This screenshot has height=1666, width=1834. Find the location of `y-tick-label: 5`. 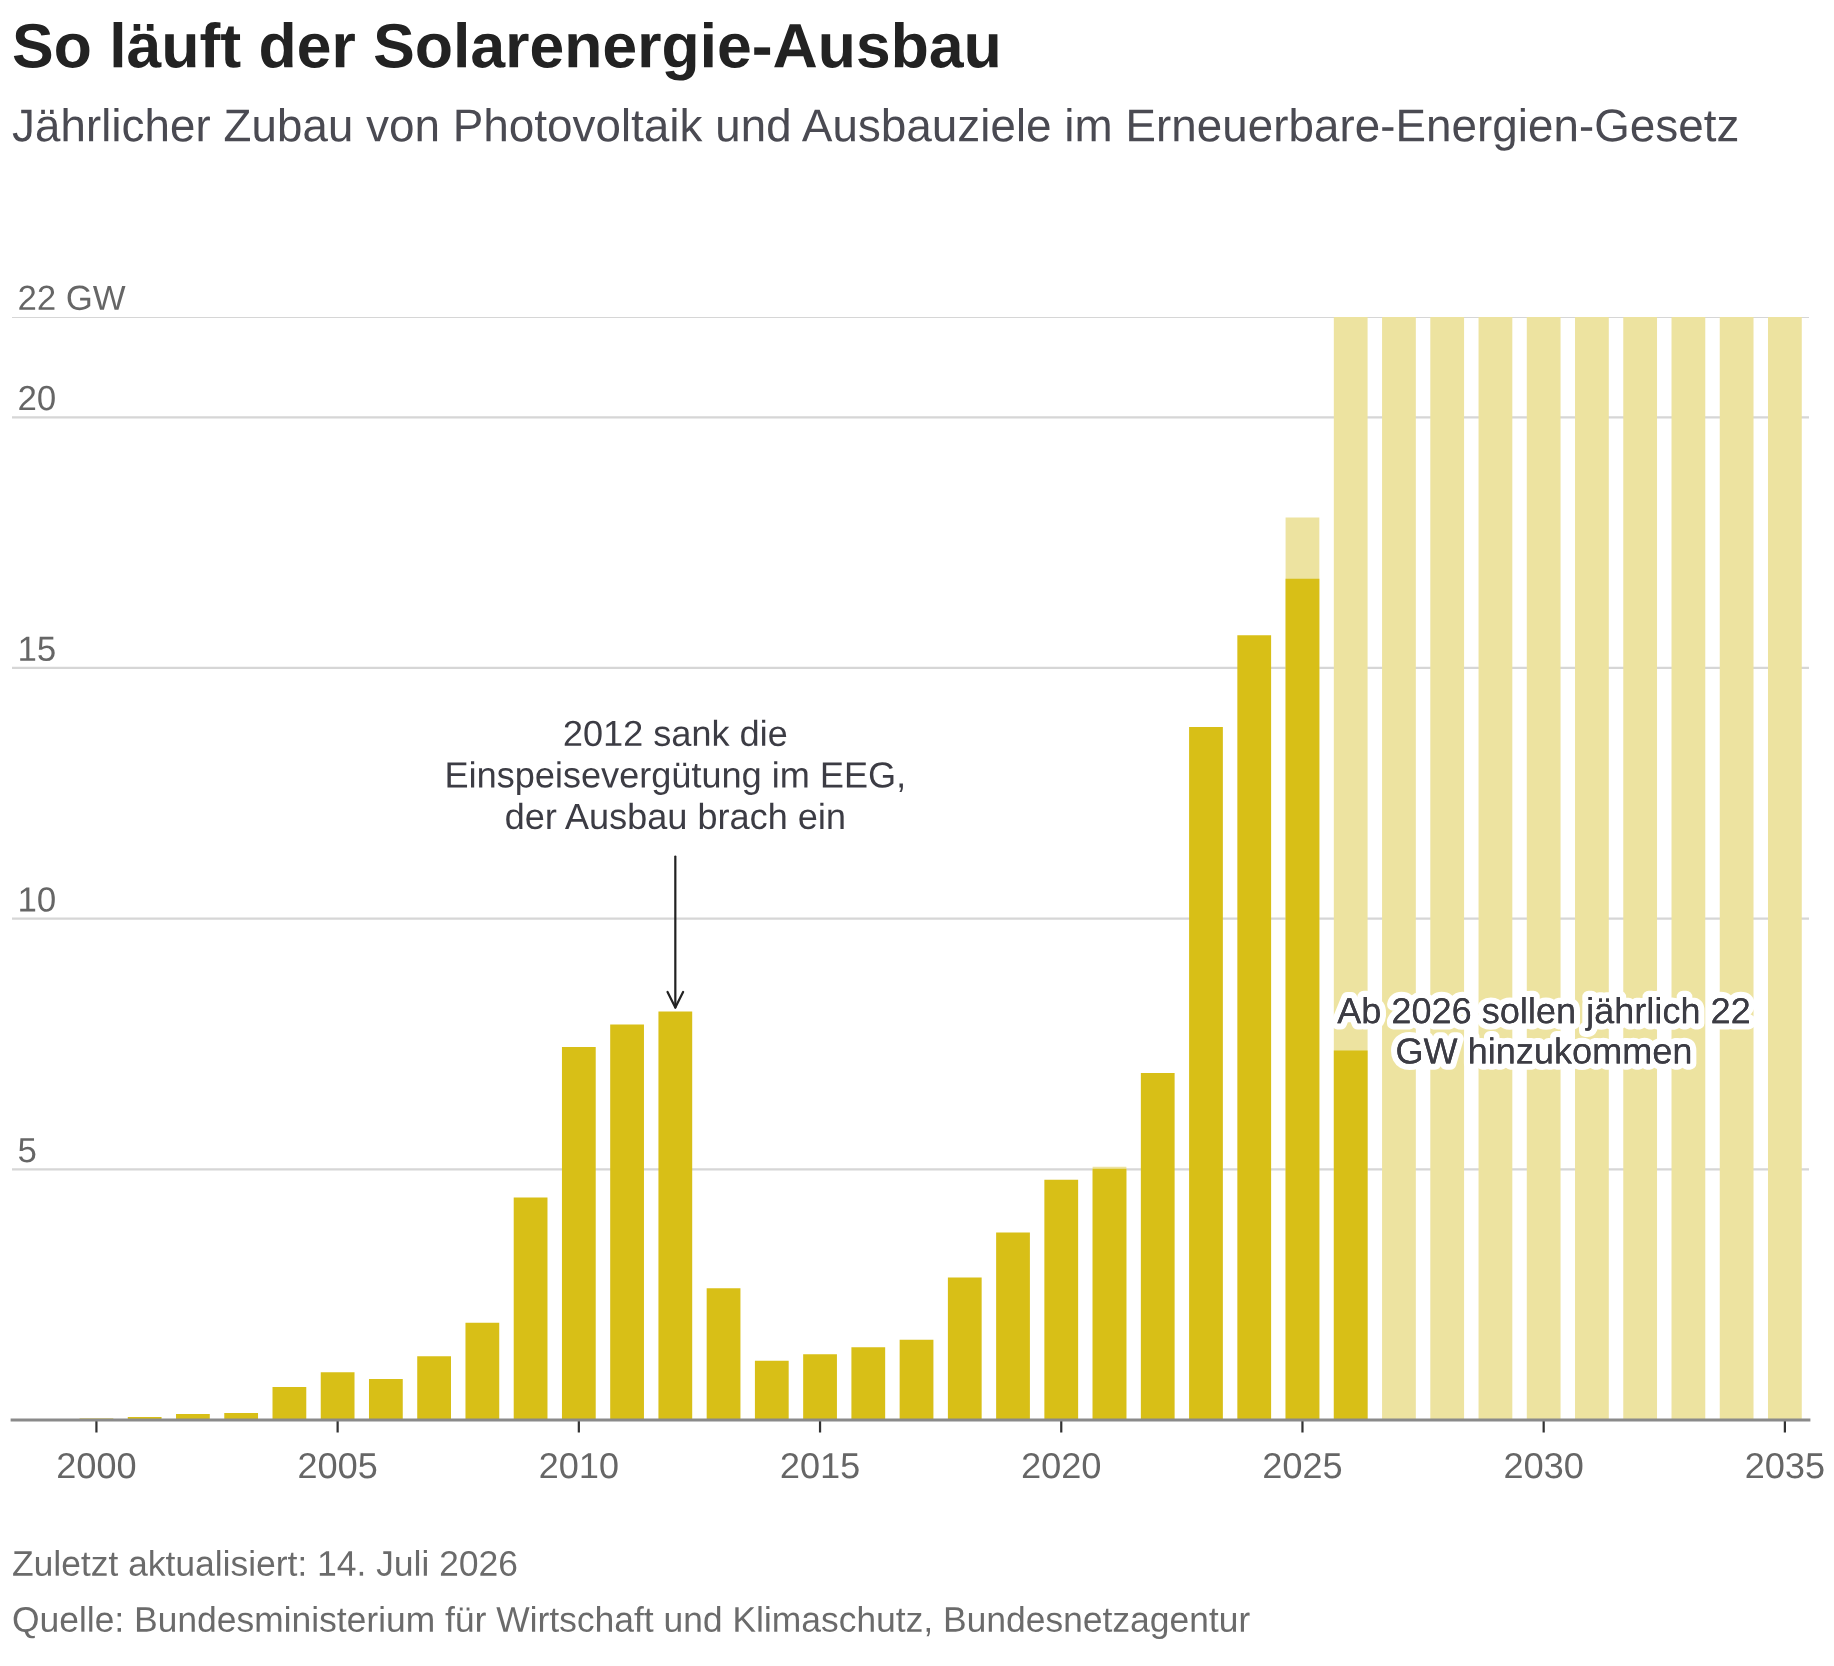

y-tick-label: 5 is located at coordinates (27, 1150).